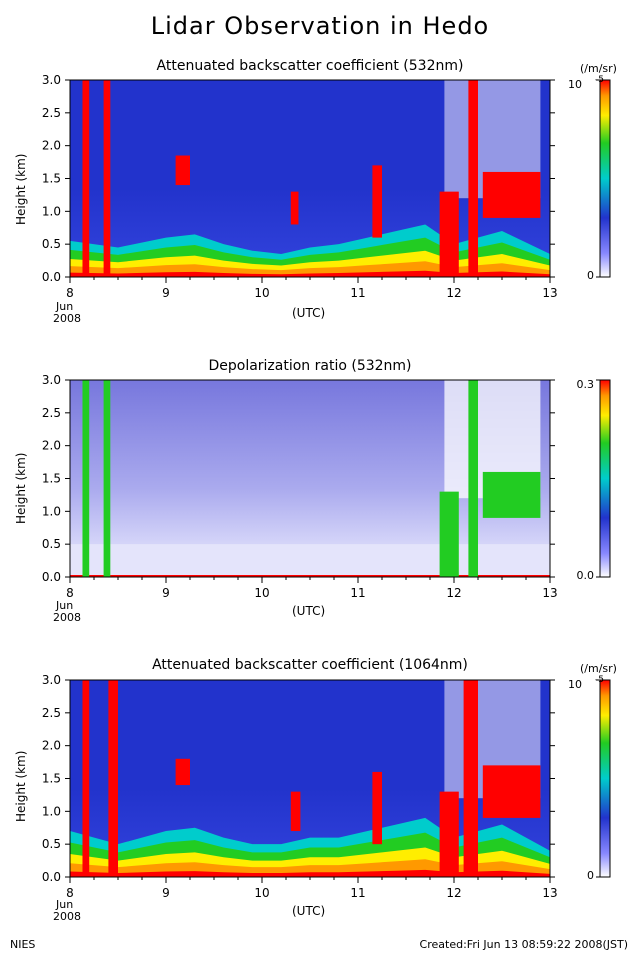 The image size is (640, 960). Describe the element at coordinates (590, 275) in the screenshot. I see `panel-1-colorbar-min-label: 0` at that location.